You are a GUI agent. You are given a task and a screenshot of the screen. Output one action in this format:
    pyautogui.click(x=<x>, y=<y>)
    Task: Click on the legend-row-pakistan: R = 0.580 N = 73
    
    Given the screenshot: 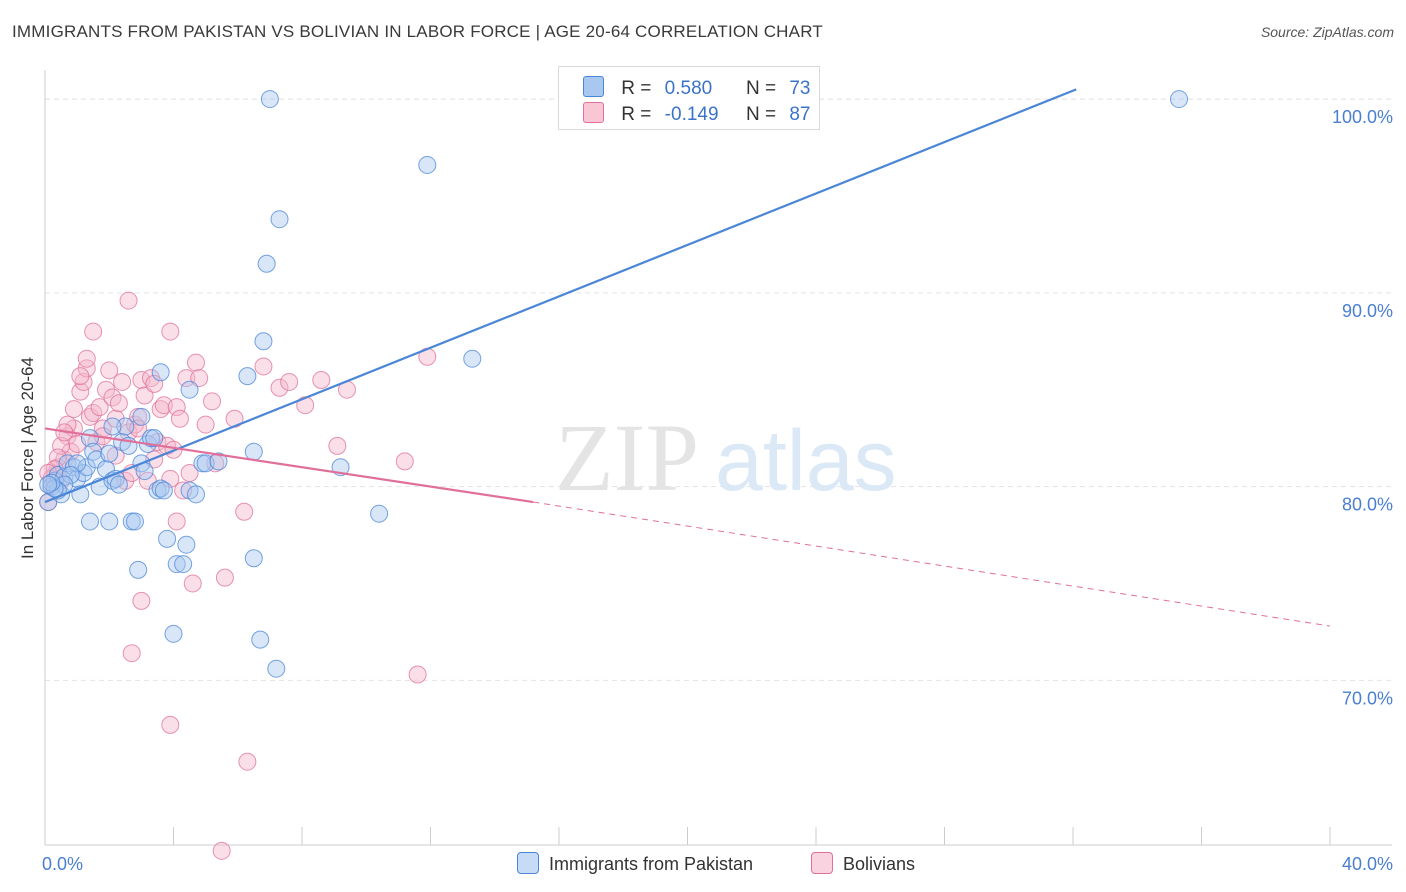 What is the action you would take?
    pyautogui.click(x=696, y=89)
    